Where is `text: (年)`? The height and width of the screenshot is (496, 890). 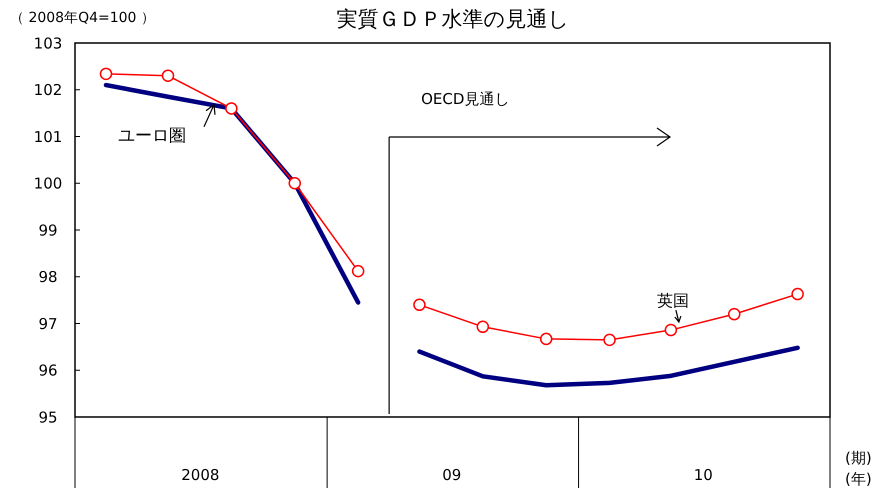
text: (年) is located at coordinates (858, 479).